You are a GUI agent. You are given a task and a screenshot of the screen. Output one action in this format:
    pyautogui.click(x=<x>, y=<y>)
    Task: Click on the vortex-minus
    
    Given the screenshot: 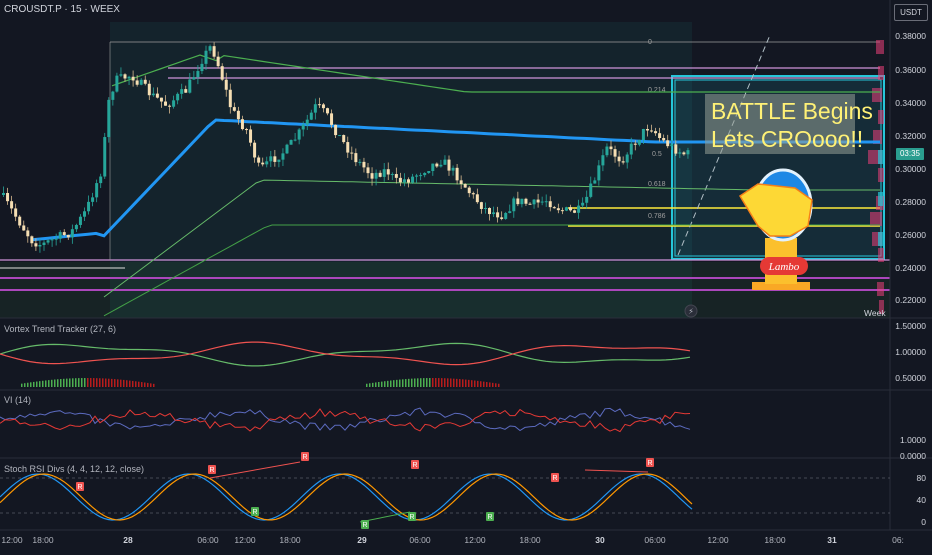 What is the action you would take?
    pyautogui.click(x=345, y=353)
    